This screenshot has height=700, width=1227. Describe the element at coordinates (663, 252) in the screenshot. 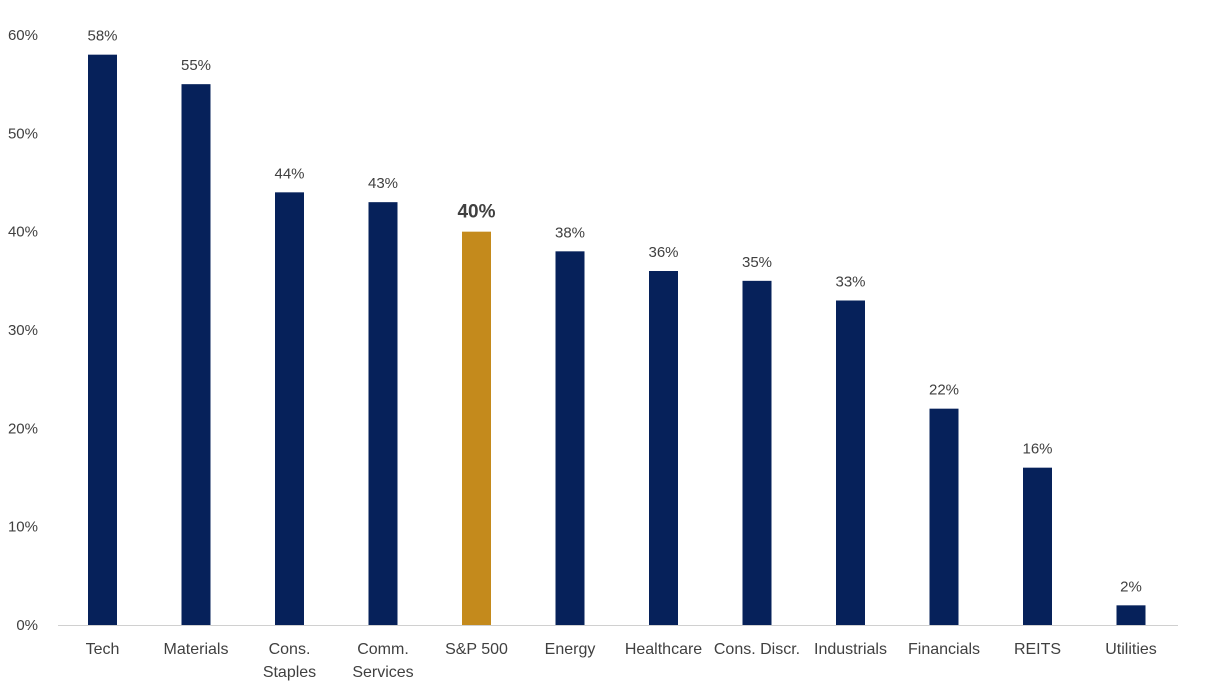

I see `data-label: 36%` at that location.